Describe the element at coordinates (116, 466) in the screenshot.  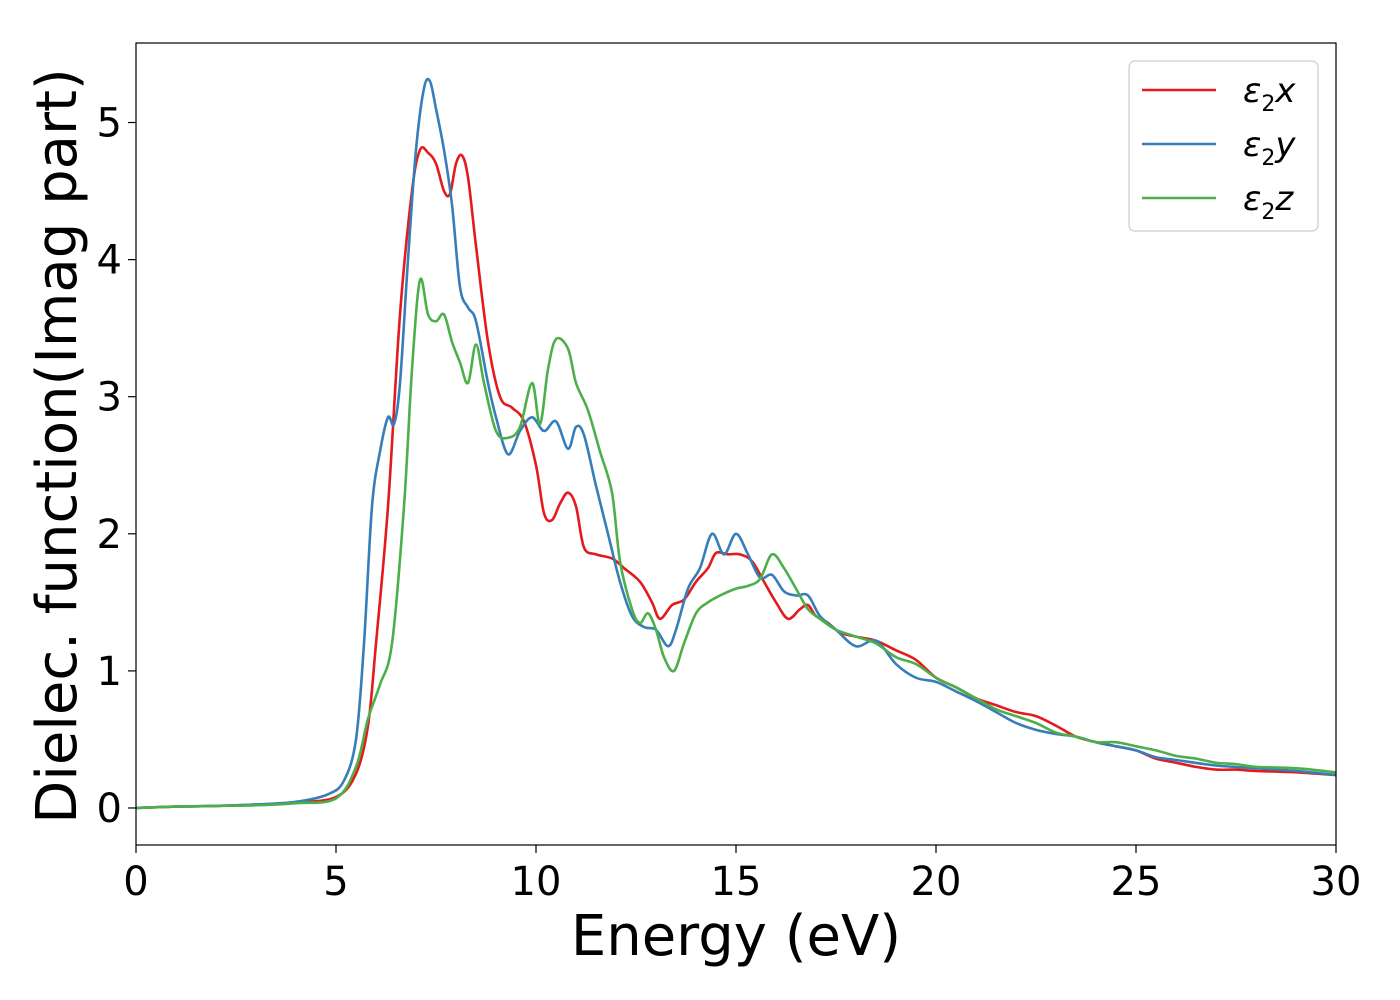
I see `y-axis-ticks: 0 1 2 3 4 5` at that location.